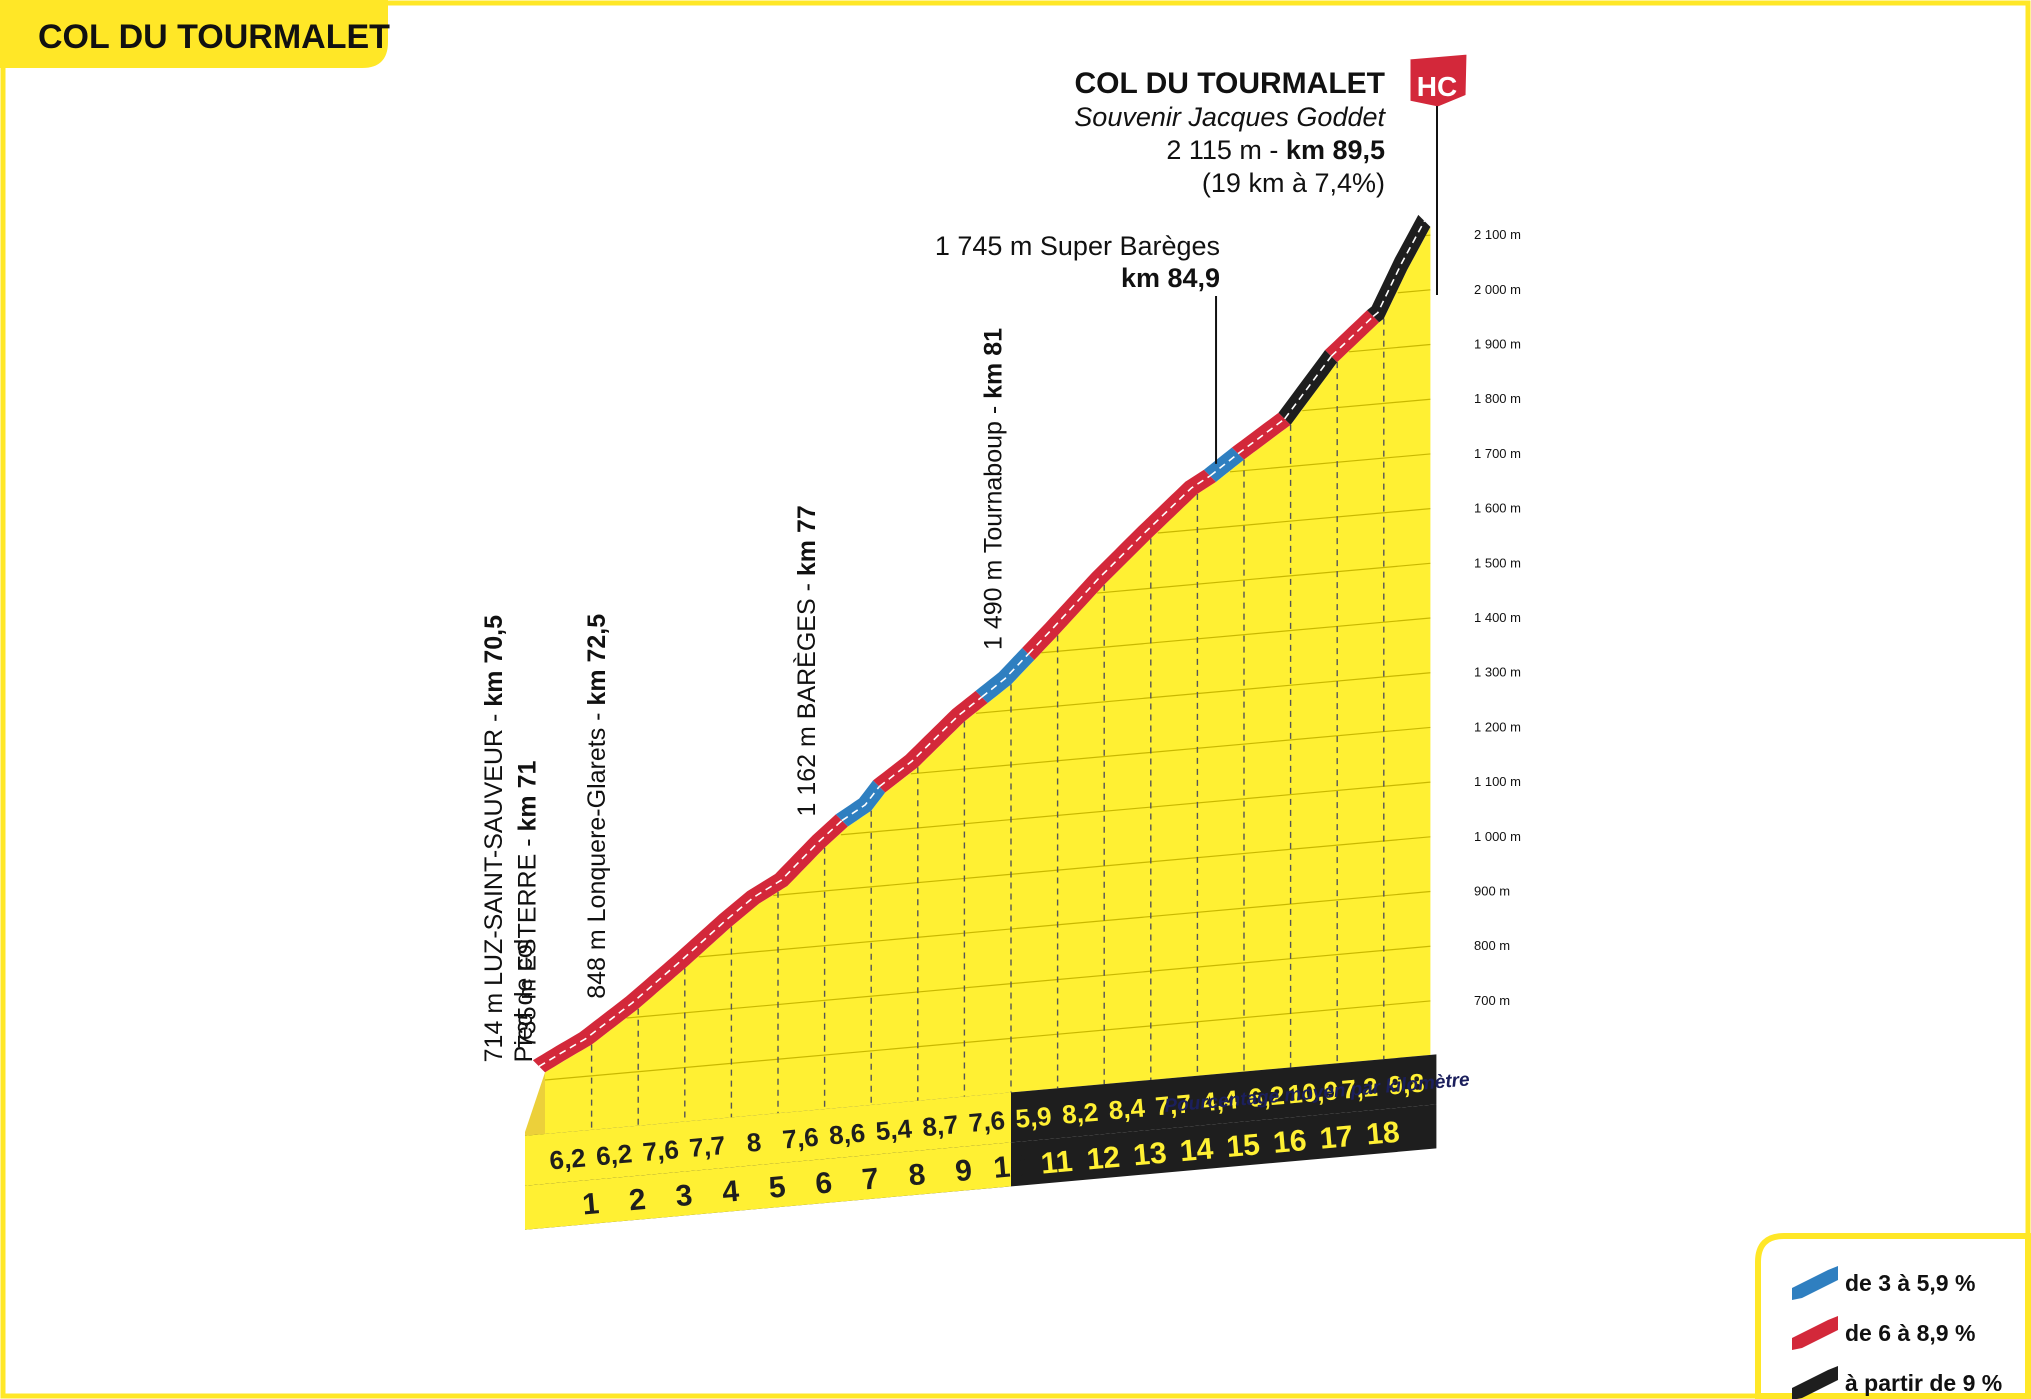 This screenshot has height=1399, width=2031. I want to click on y-tick-label: 1 900 m, so click(1497, 344).